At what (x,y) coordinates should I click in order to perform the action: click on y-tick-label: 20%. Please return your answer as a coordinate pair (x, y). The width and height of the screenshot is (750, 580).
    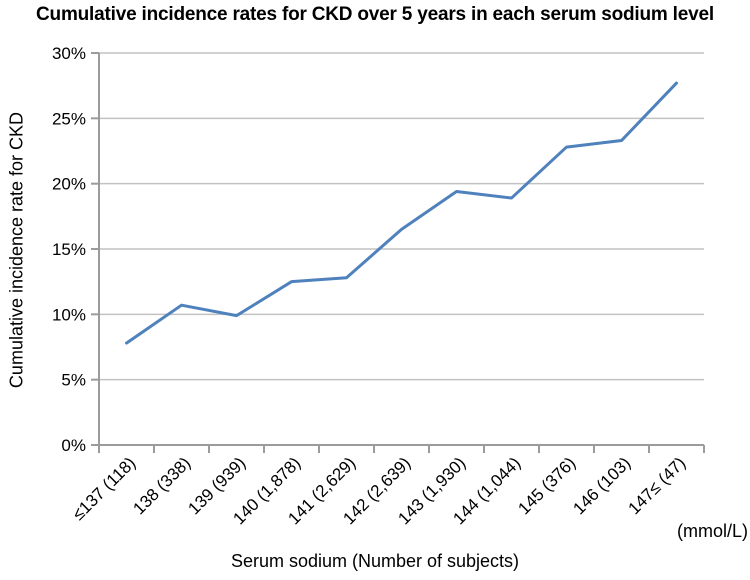
    Looking at the image, I should click on (69, 184).